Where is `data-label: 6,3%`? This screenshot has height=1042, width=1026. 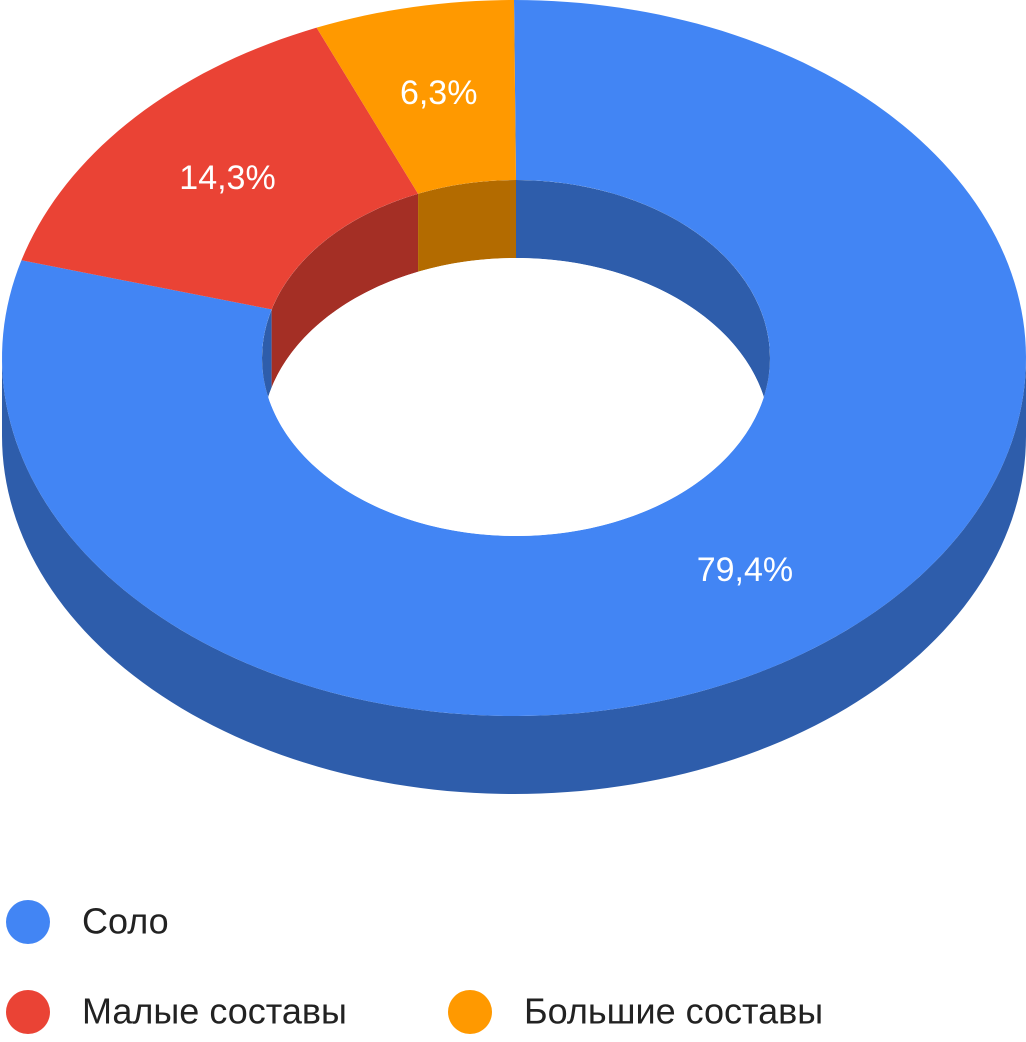 data-label: 6,3% is located at coordinates (439, 93).